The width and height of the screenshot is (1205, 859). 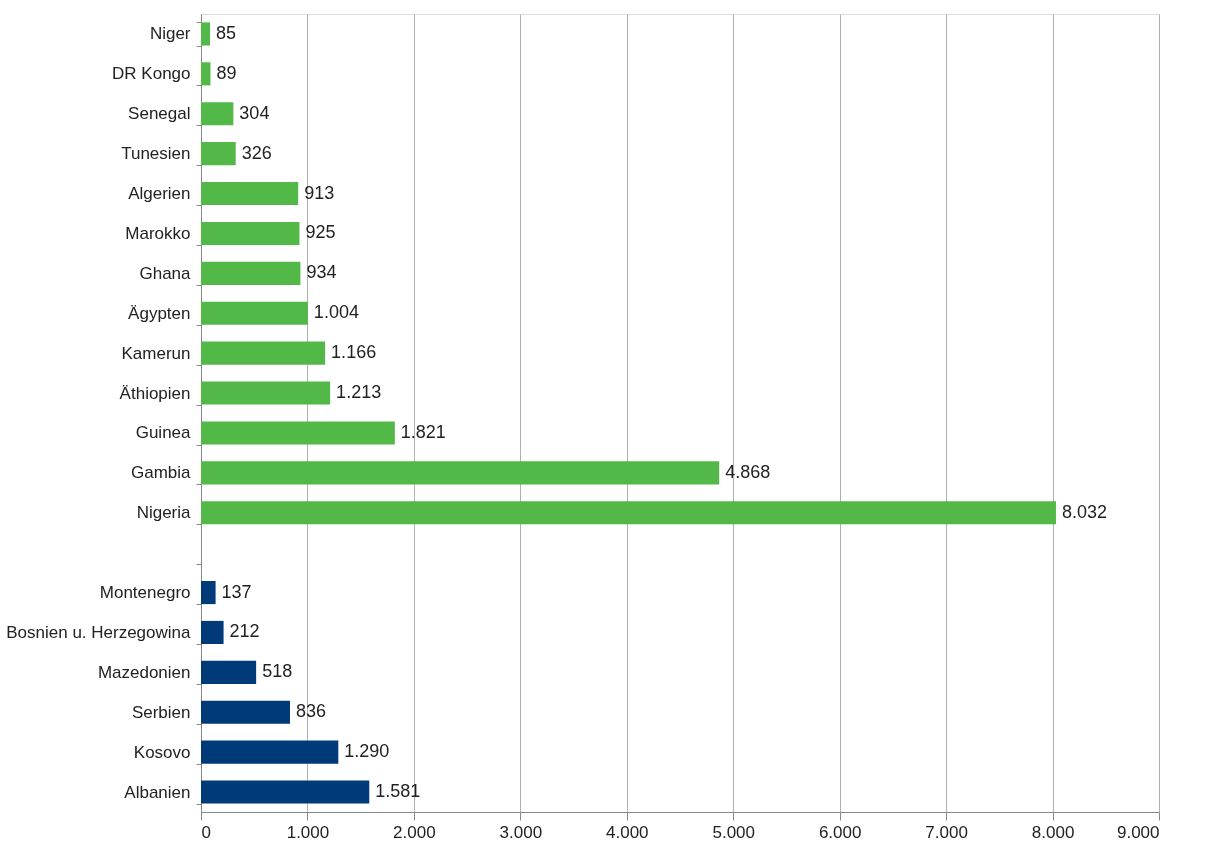 I want to click on y-tick-label: Algerien, so click(x=159, y=194).